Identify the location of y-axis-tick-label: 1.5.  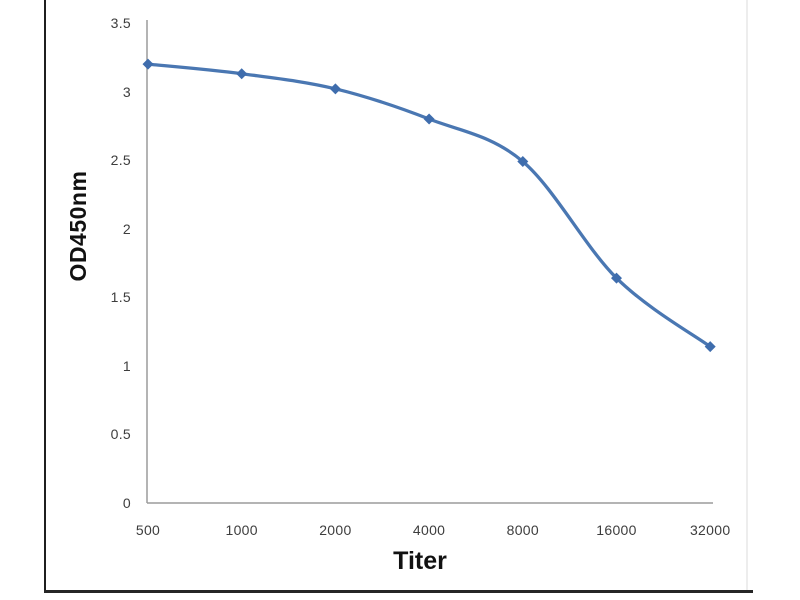
(120, 297).